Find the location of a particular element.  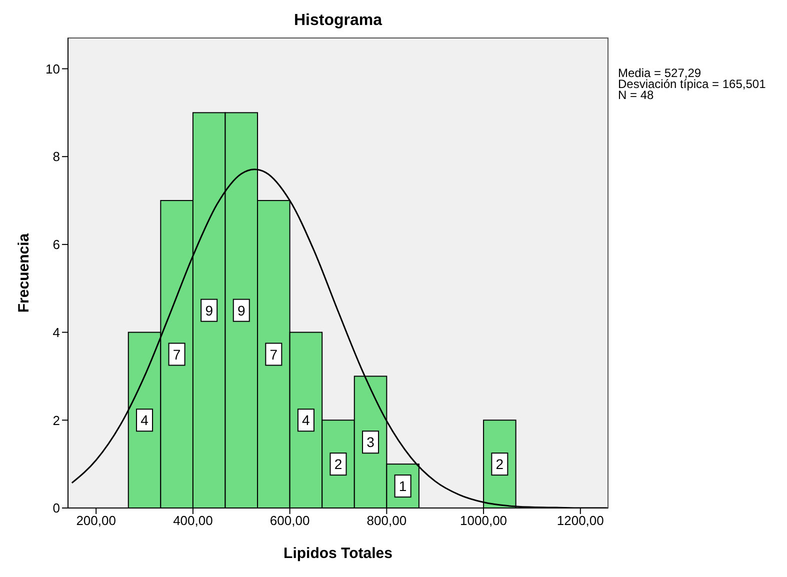

x-tick-label: 1000,00 is located at coordinates (484, 520).